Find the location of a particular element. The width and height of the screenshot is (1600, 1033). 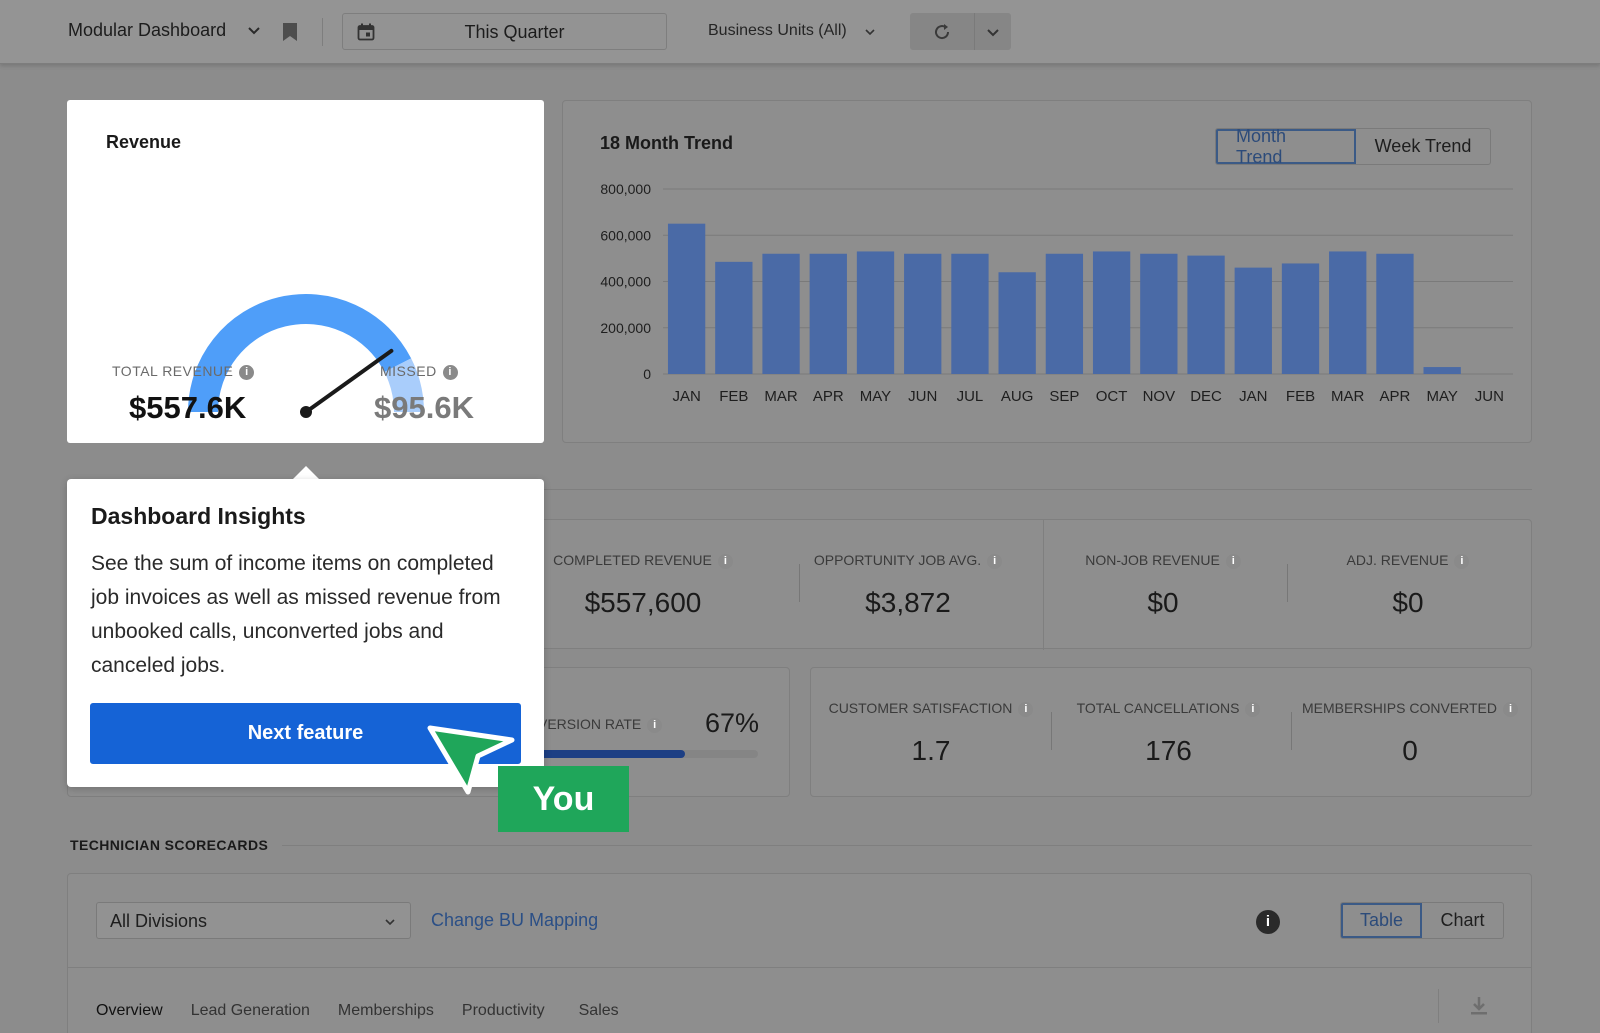

divisions-select: All Divisions is located at coordinates (253, 920).